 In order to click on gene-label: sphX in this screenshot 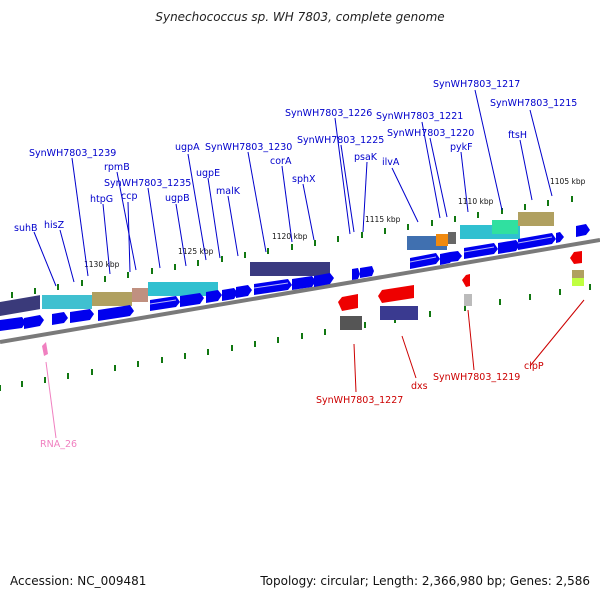, I will do `click(304, 179)`.